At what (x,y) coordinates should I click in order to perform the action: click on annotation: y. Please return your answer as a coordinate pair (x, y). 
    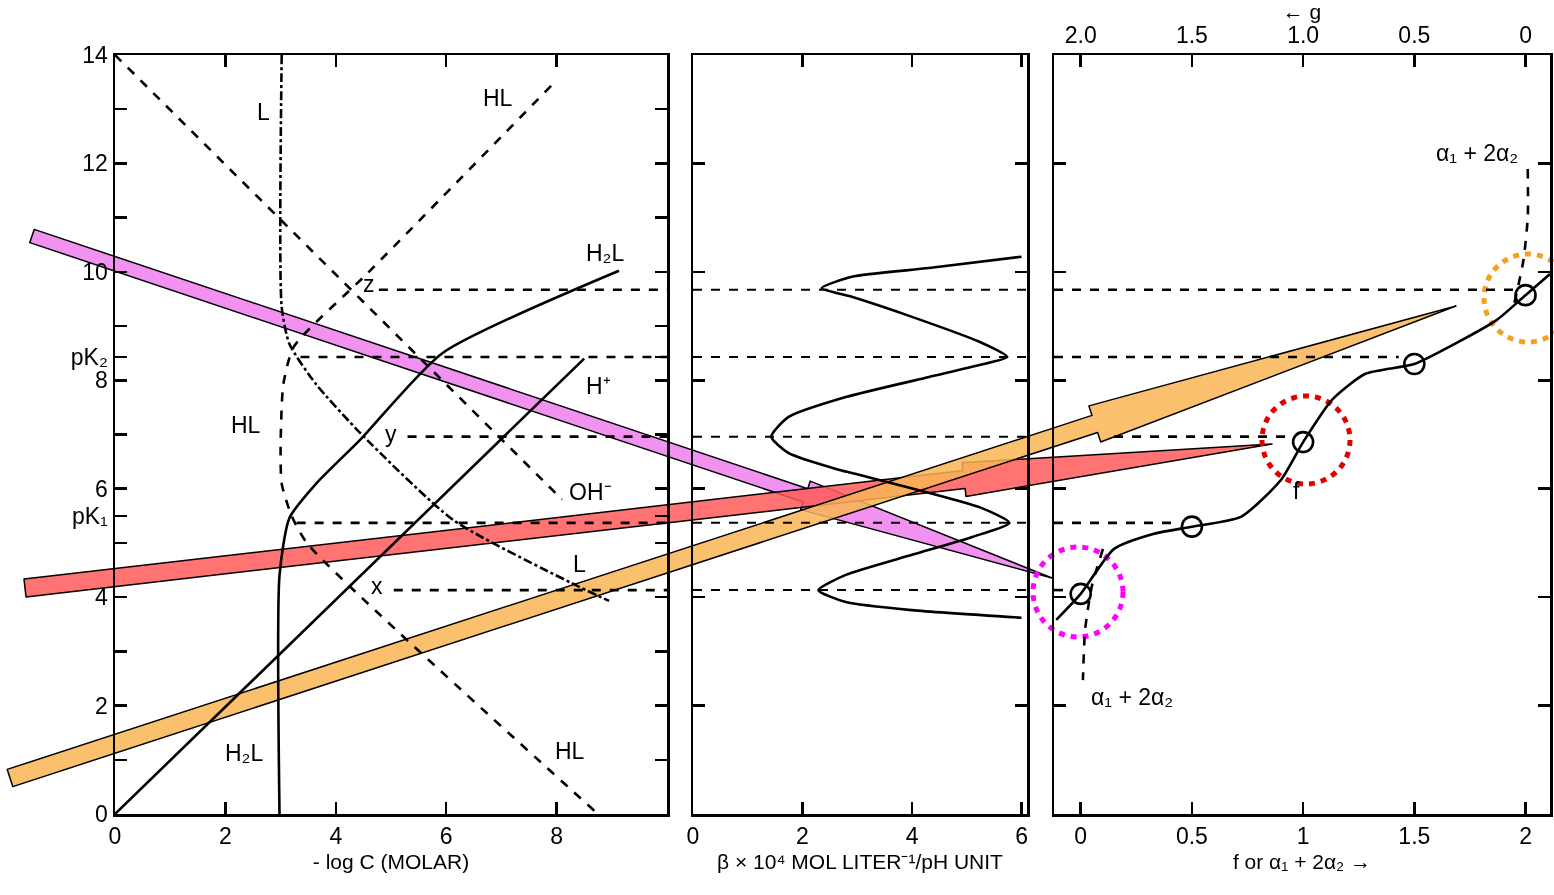
    Looking at the image, I should click on (391, 434).